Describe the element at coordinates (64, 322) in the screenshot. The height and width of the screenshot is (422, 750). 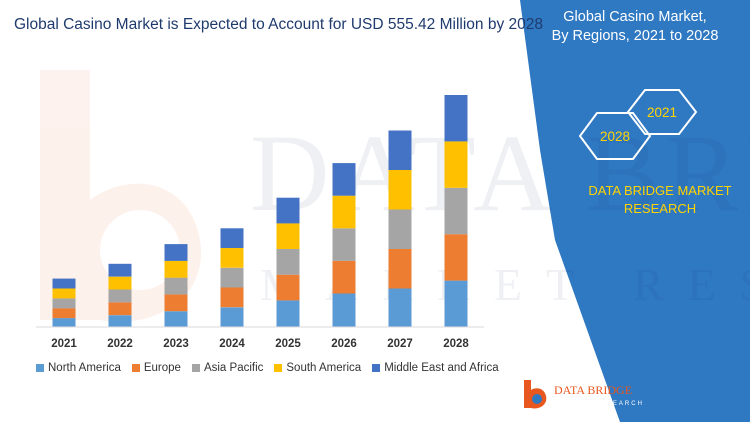
I see `bar-segment-2021-north-america` at that location.